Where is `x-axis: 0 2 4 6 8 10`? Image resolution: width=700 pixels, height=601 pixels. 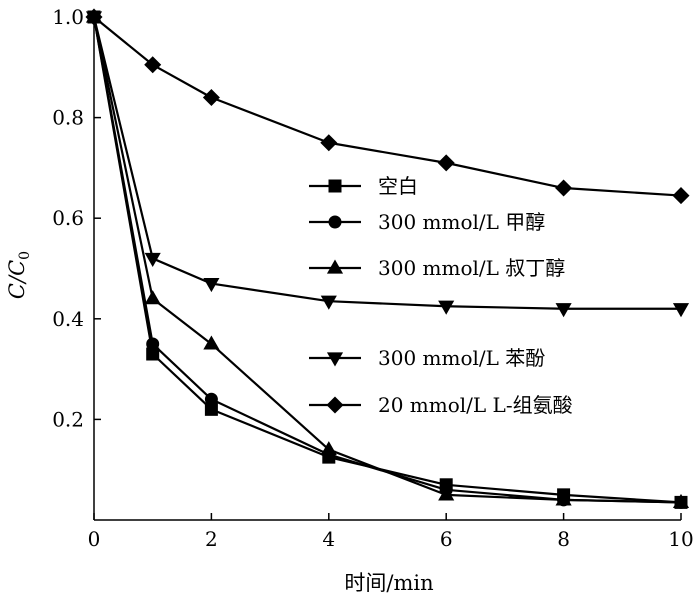
x-axis: 0 2 4 6 8 10 is located at coordinates (391, 532).